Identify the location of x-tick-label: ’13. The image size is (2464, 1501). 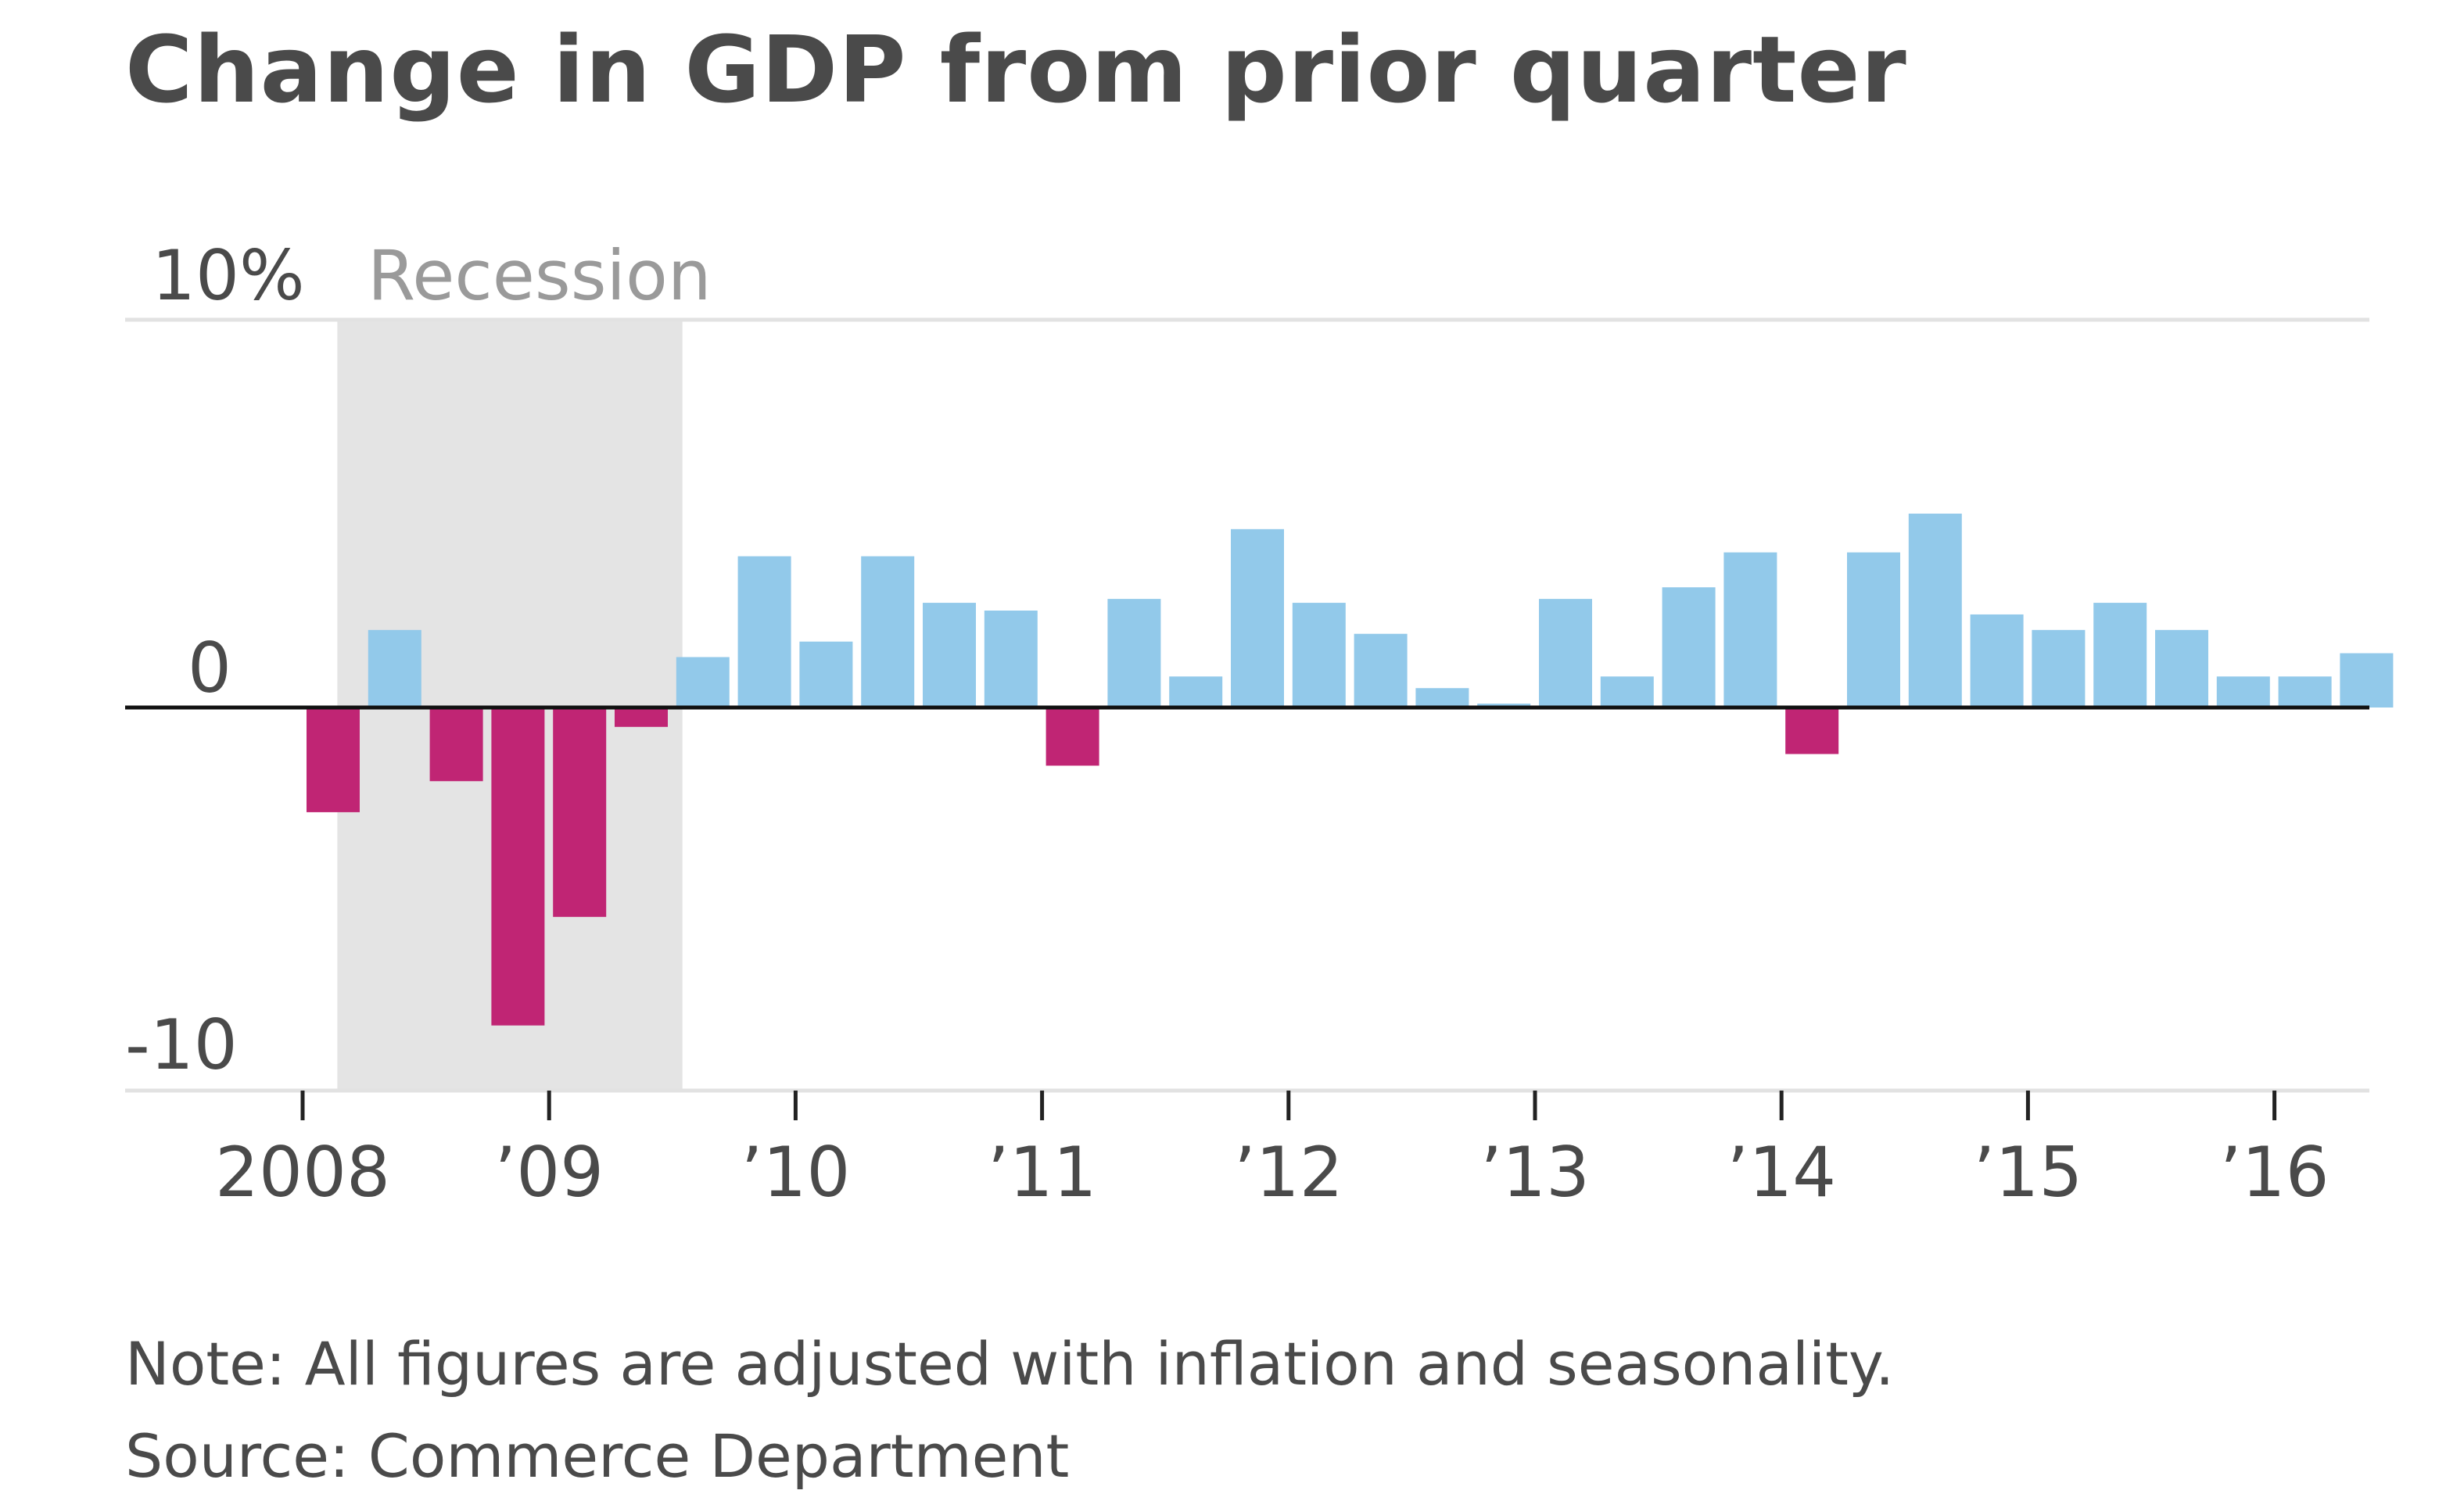
(1535, 1172).